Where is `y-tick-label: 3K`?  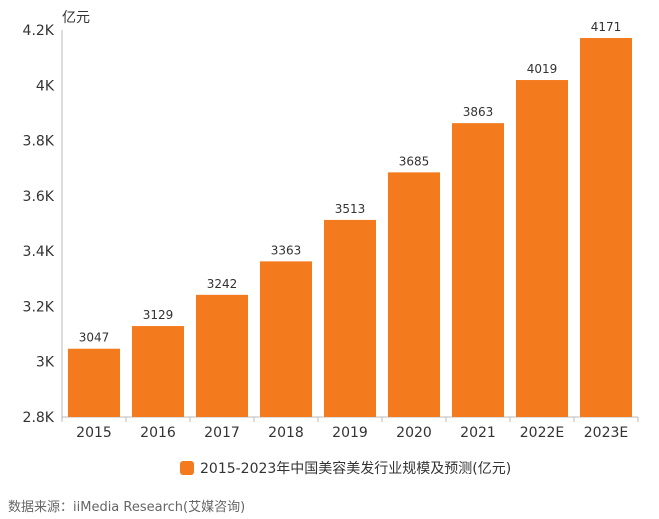
y-tick-label: 3K is located at coordinates (45, 363).